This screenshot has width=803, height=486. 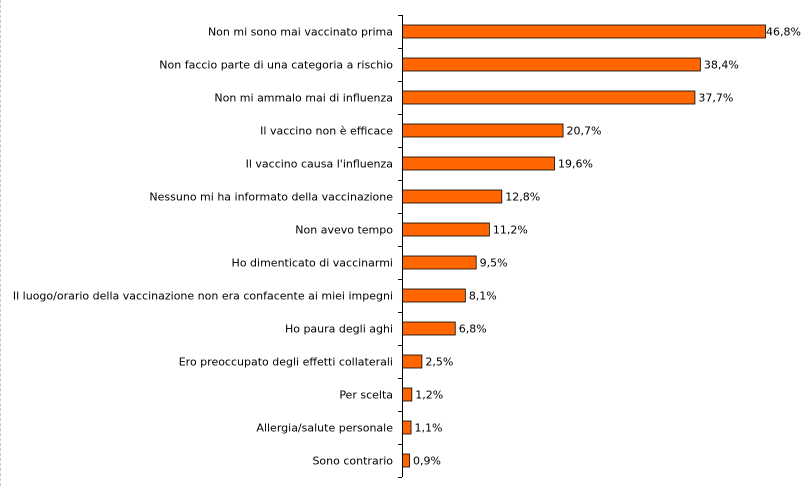 What do you see at coordinates (522, 197) in the screenshot?
I see `data-label: 12,8%` at bounding box center [522, 197].